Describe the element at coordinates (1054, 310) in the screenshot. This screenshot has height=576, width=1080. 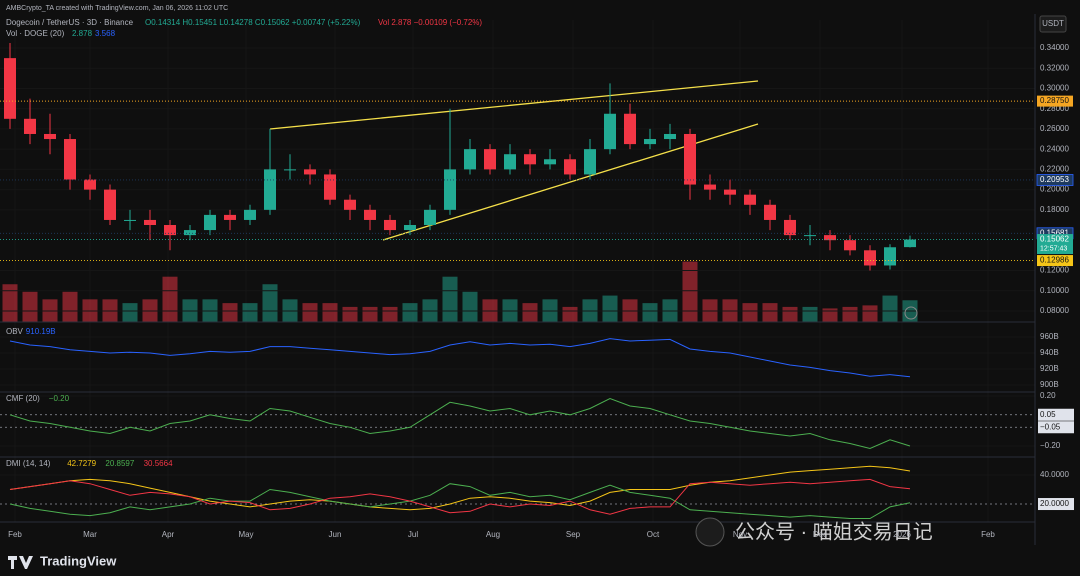
I see `y-tick-label: 0.08000` at that location.